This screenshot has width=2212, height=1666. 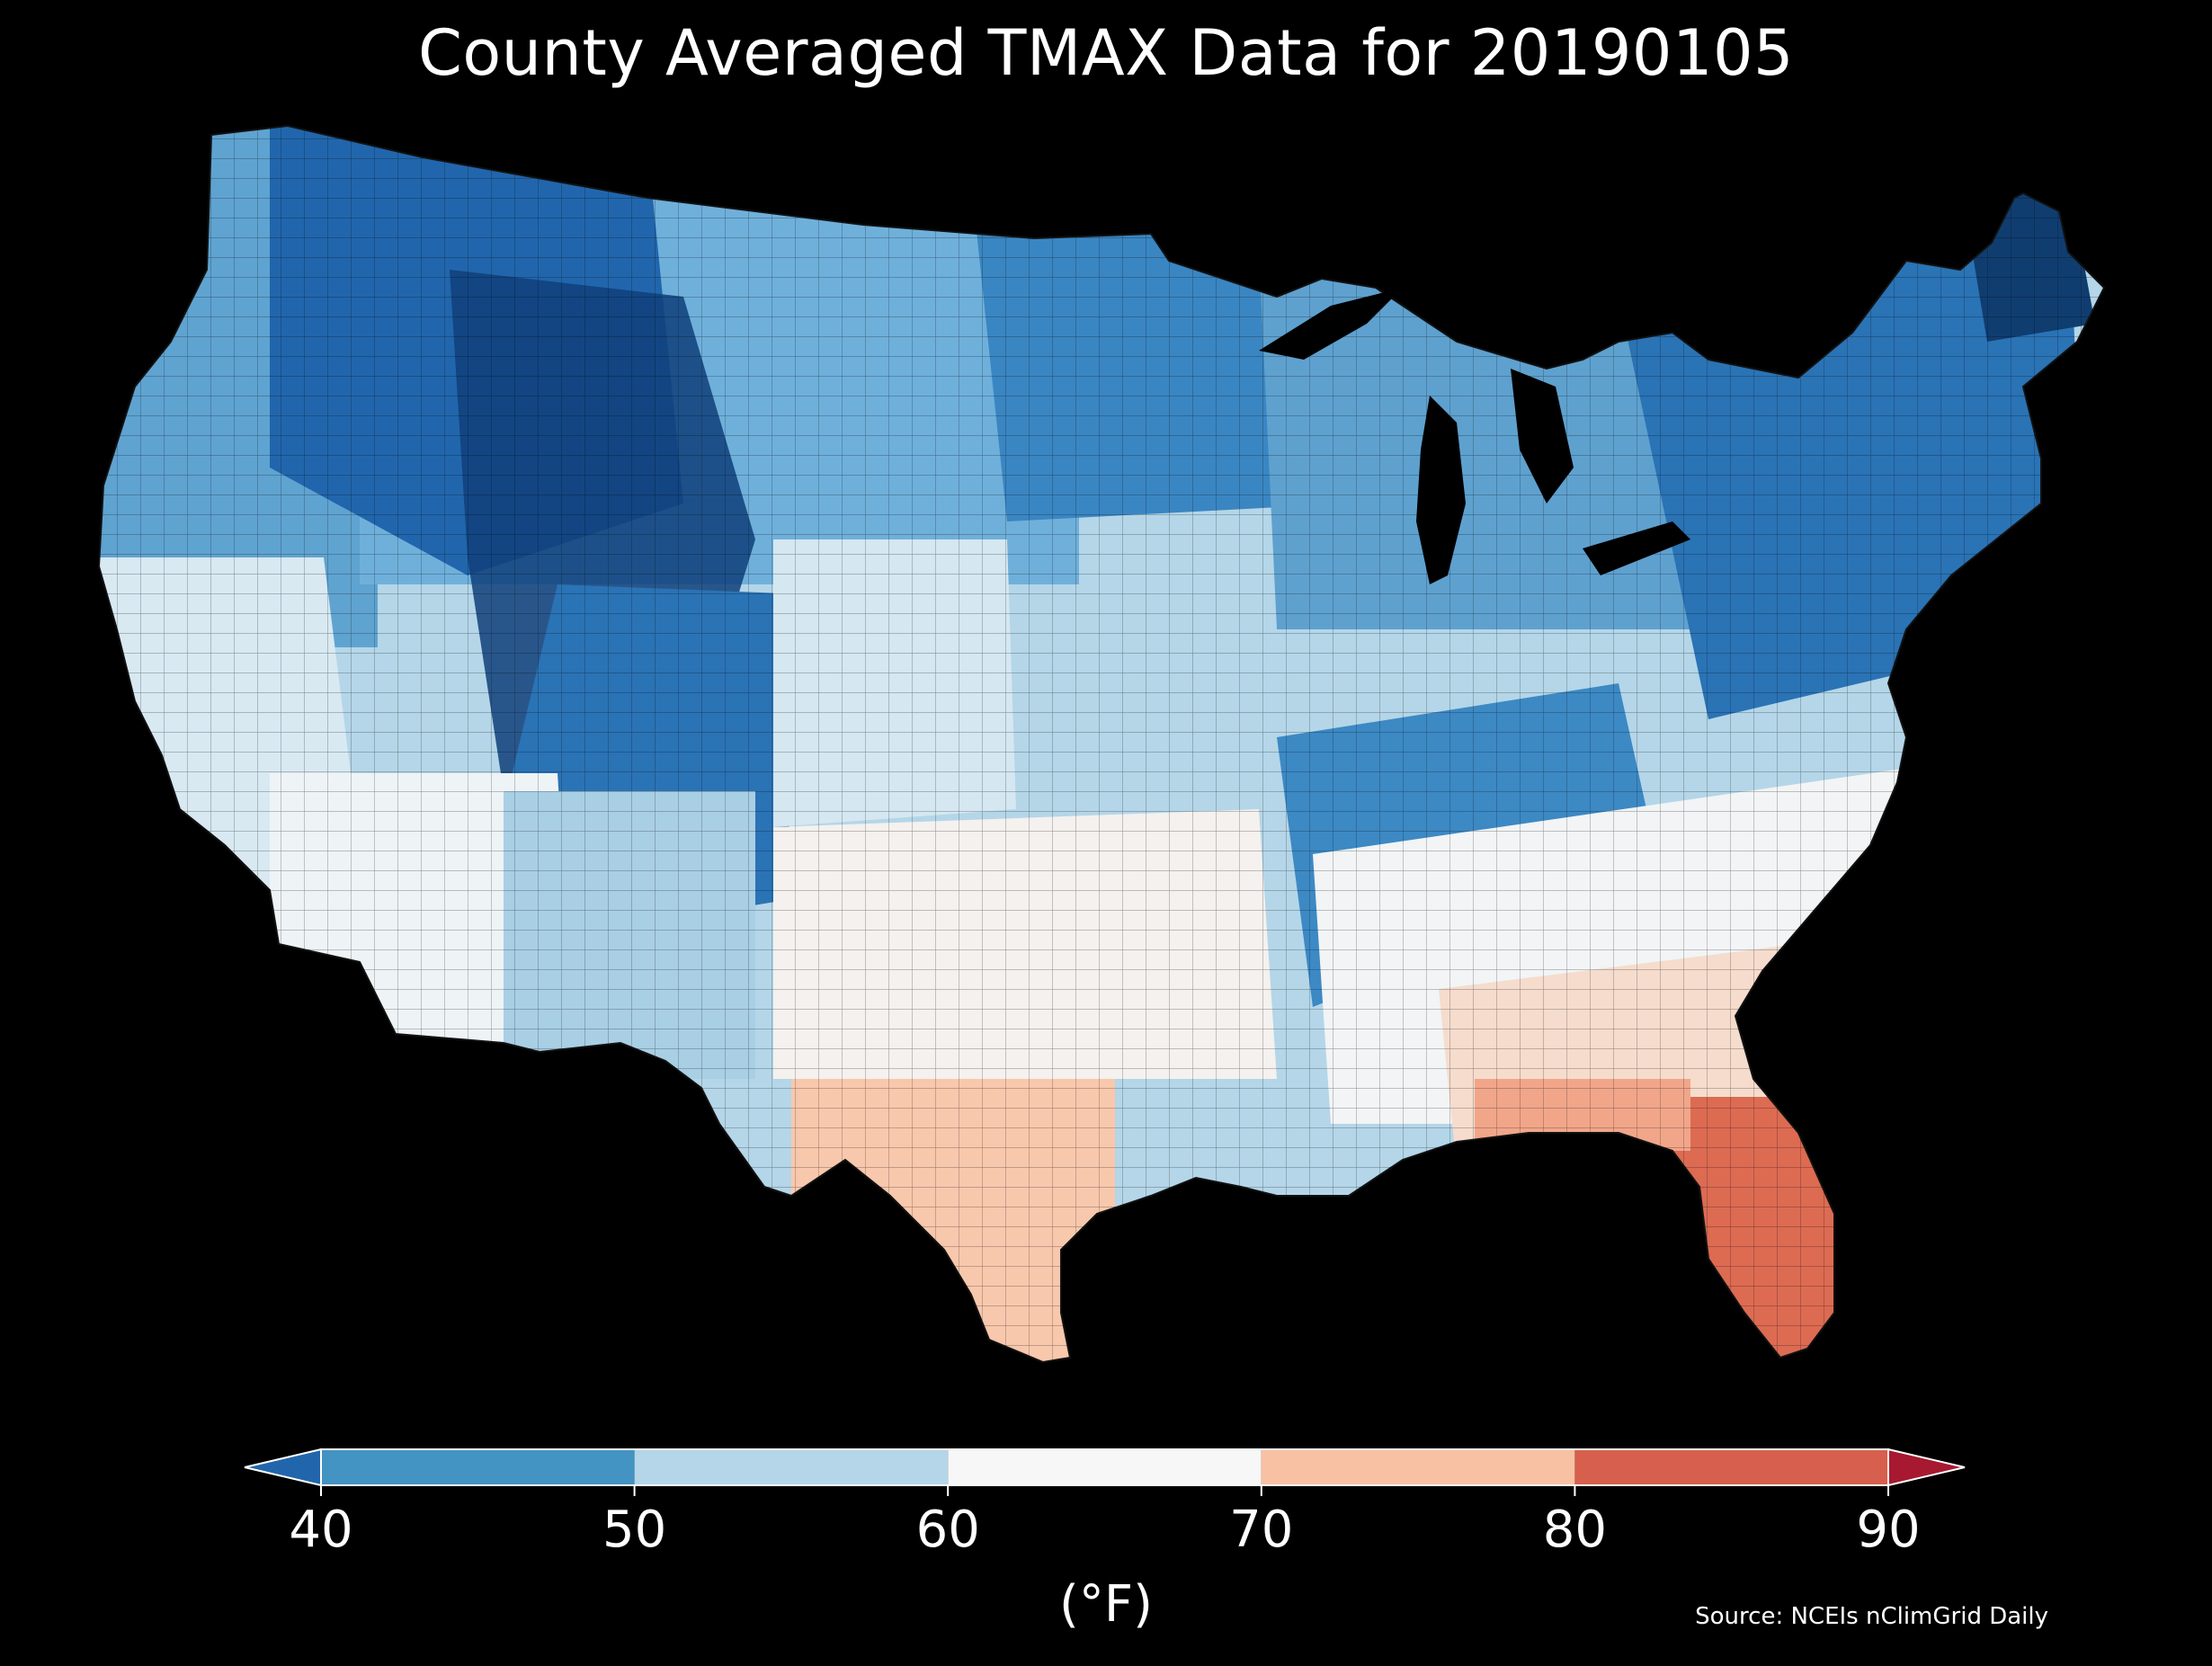 What do you see at coordinates (1106, 1604) in the screenshot?
I see `colorbar-label: (°F)` at bounding box center [1106, 1604].